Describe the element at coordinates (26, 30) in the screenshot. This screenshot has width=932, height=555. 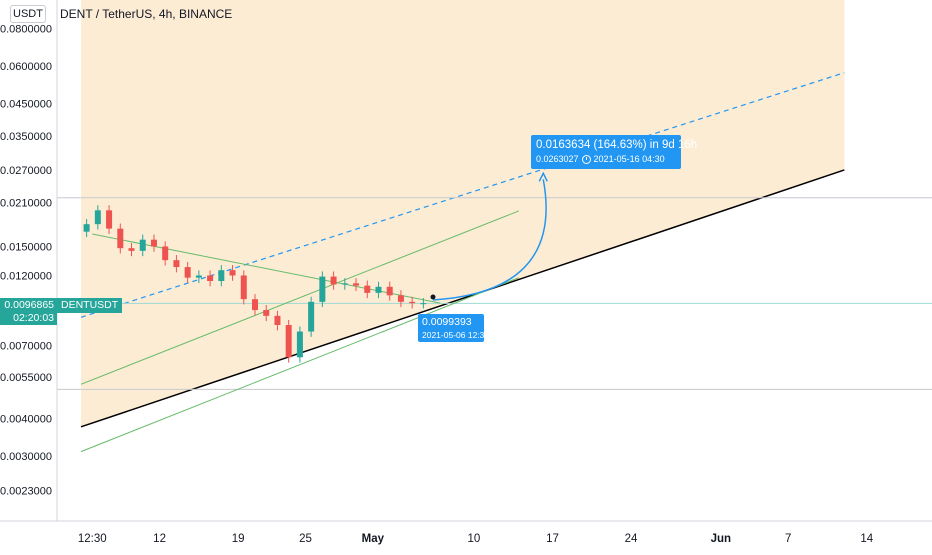
I see `y-tick-label: 0.0800000` at that location.